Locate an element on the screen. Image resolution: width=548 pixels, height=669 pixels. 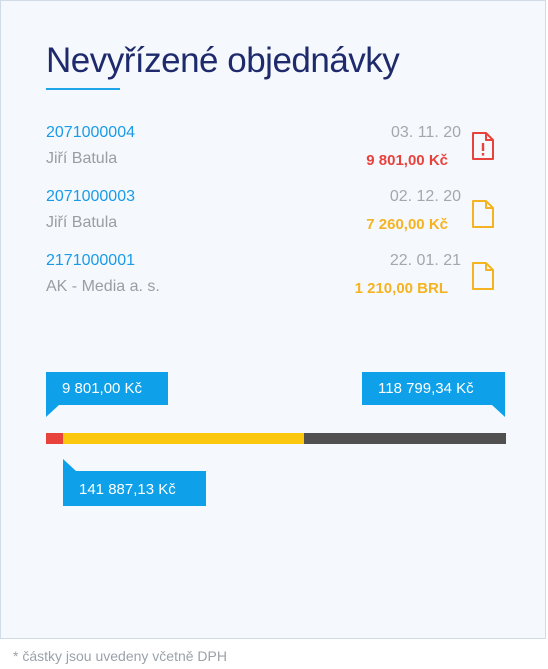
order-number-link: 2071000003 is located at coordinates (90, 196).